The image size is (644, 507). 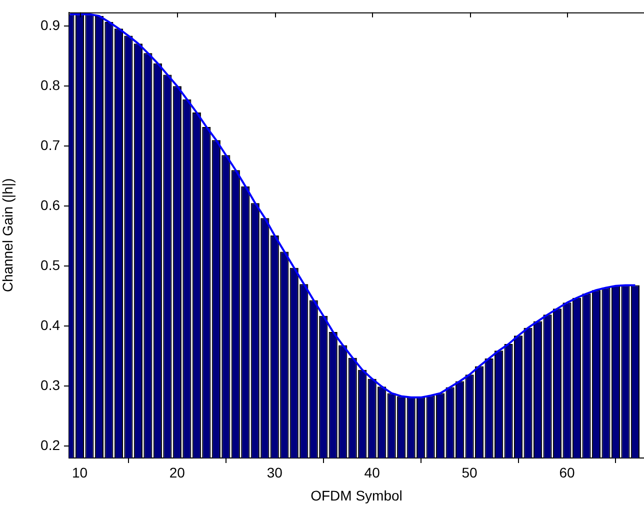 What do you see at coordinates (356, 495) in the screenshot?
I see `x-axis-title: OFDM Symbol` at bounding box center [356, 495].